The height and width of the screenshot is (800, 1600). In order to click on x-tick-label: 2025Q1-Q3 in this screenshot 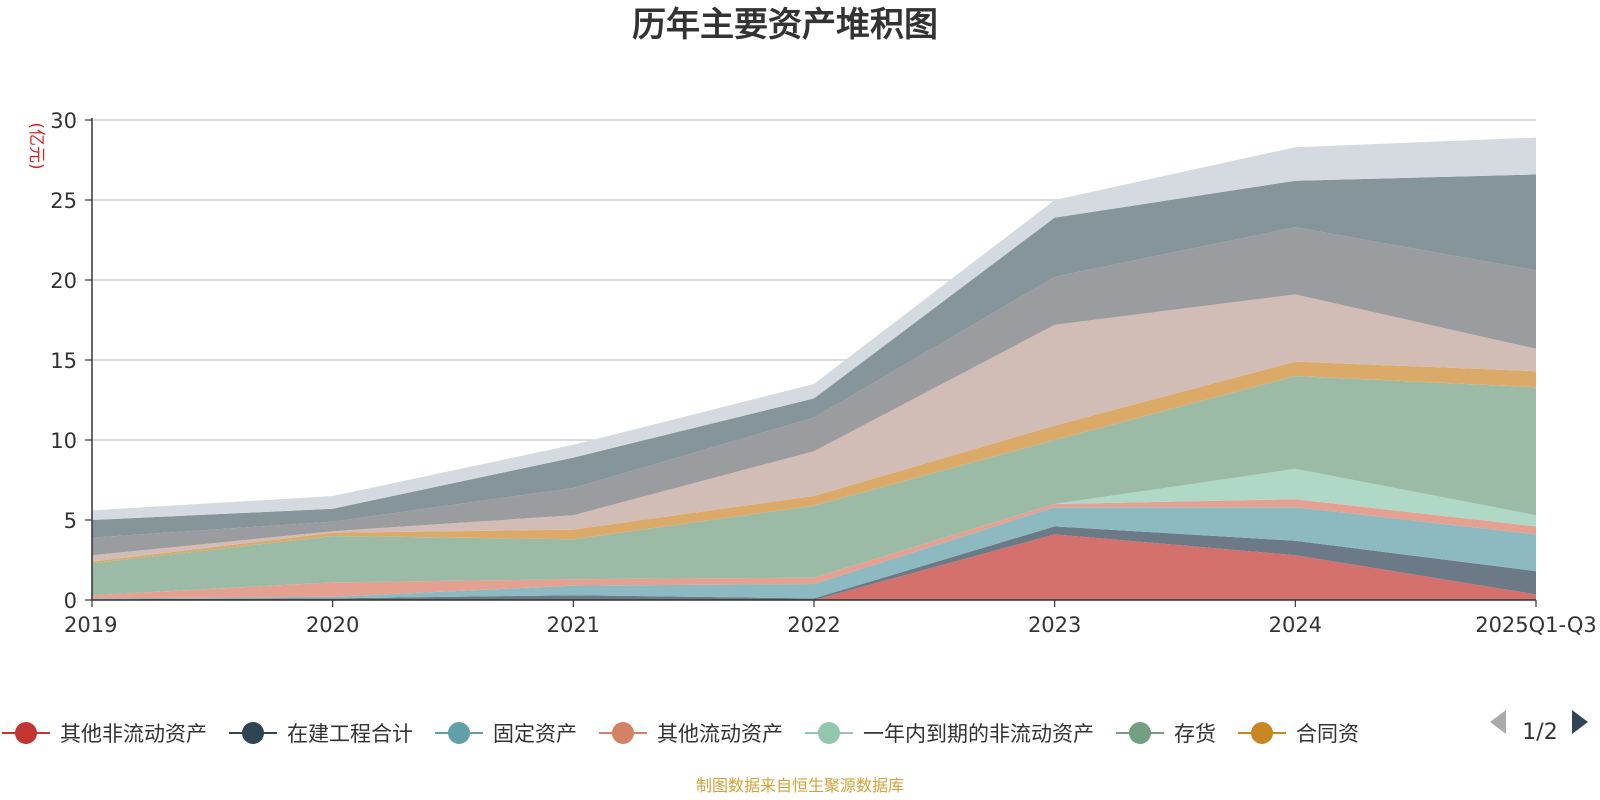, I will do `click(1536, 625)`.